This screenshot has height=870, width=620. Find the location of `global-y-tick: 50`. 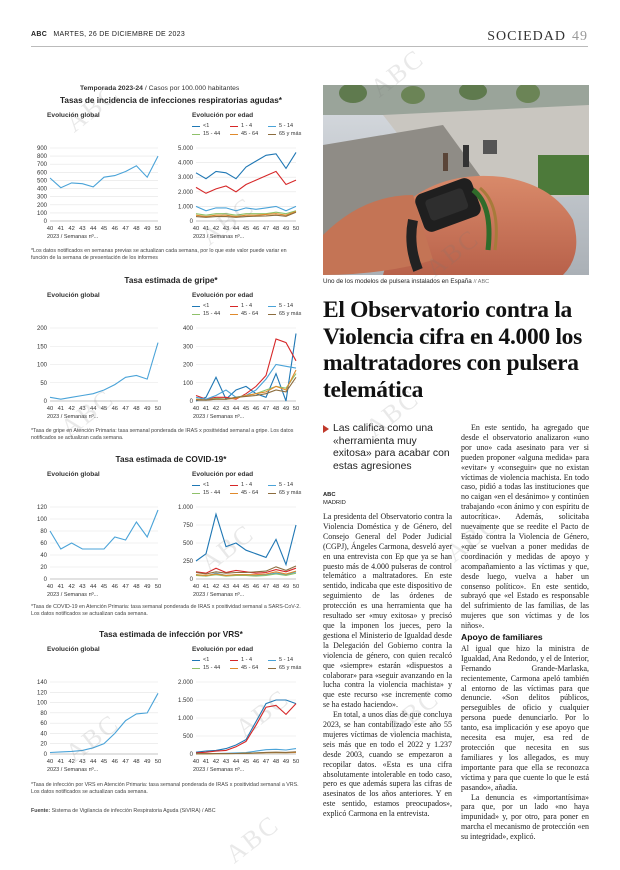

global-y-tick: 50 is located at coordinates (43, 384).